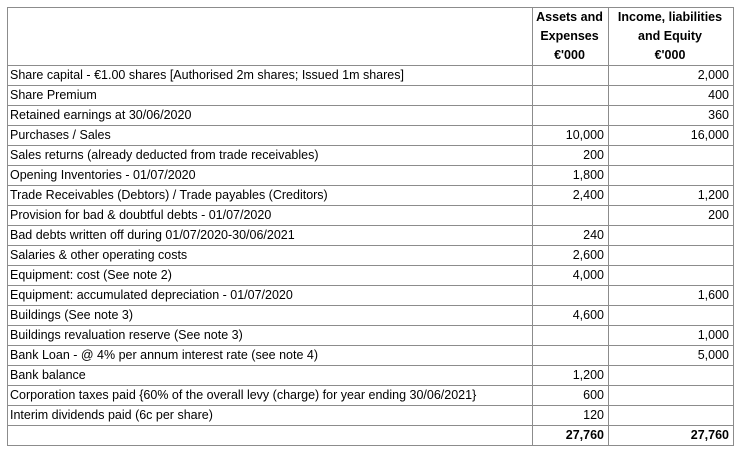 The width and height of the screenshot is (740, 455). Describe the element at coordinates (671, 36) in the screenshot. I see `header-cell: and Equity` at that location.